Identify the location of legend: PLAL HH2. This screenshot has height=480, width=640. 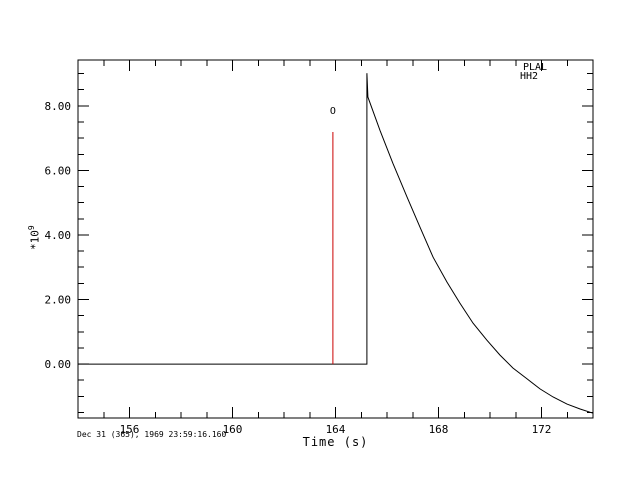
(534, 72).